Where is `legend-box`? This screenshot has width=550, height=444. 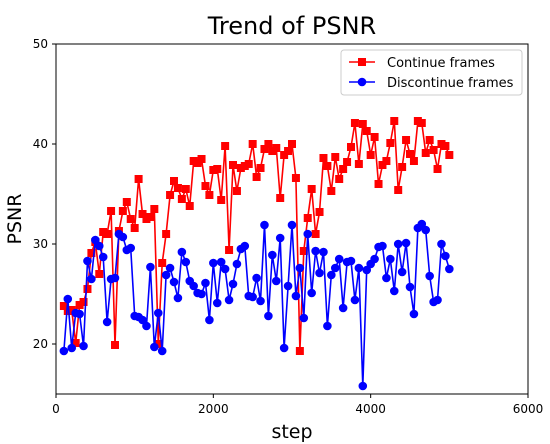 legend-box is located at coordinates (431, 72).